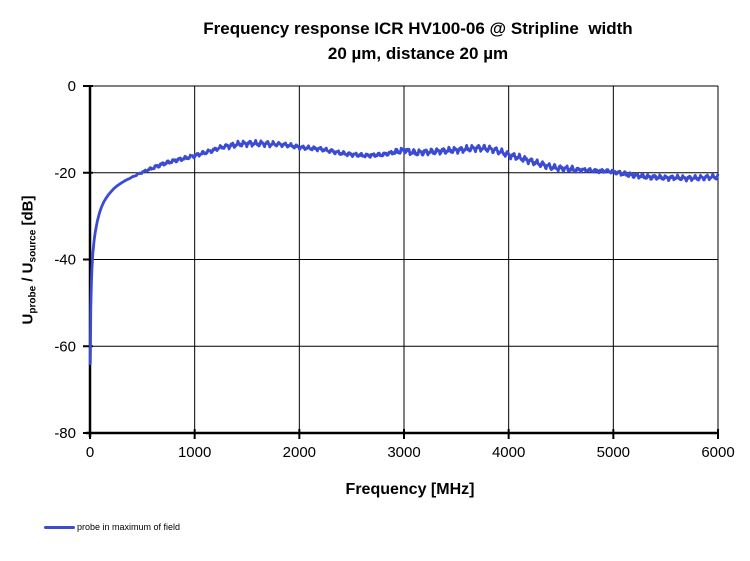 This screenshot has height=561, width=750. I want to click on x-tick-label: 4000, so click(508, 452).